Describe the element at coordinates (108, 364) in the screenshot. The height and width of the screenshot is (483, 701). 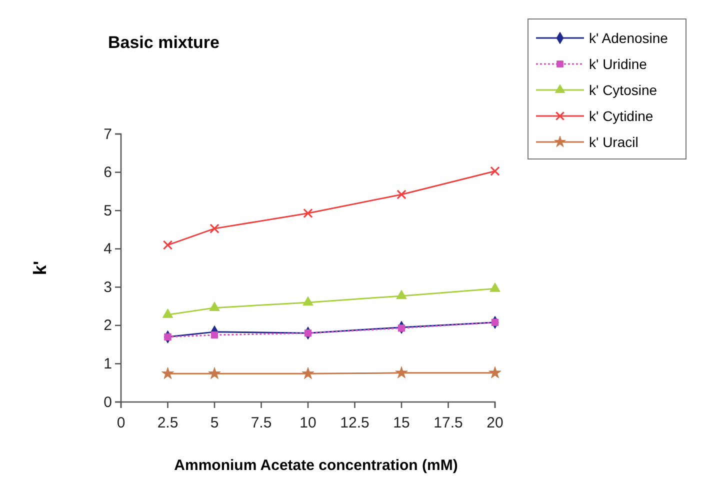
I see `y-tick-label: 1` at that location.